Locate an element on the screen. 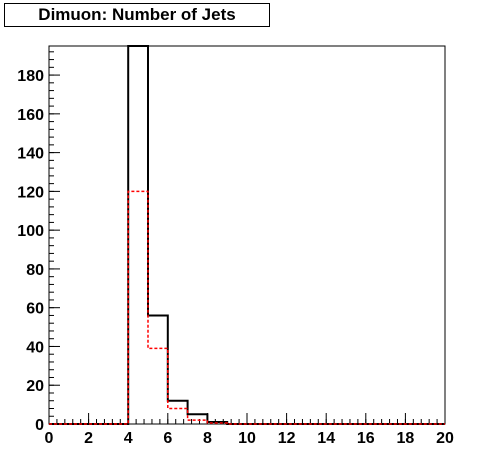 The width and height of the screenshot is (496, 472). x-tick-label: 20 is located at coordinates (445, 438).